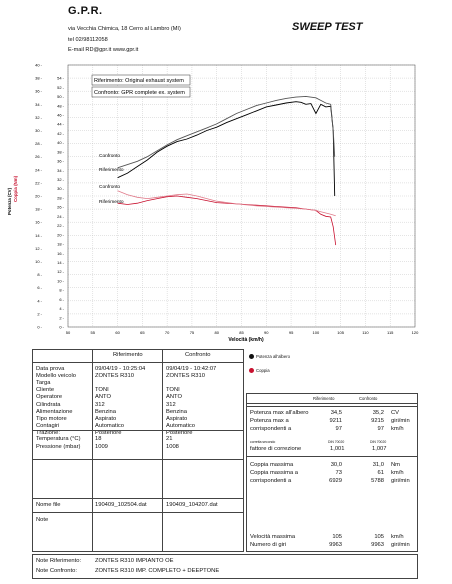 The width and height of the screenshot is (452, 584). Describe the element at coordinates (338, 473) in the screenshot. I see `torque-row-ref: 73` at that location.